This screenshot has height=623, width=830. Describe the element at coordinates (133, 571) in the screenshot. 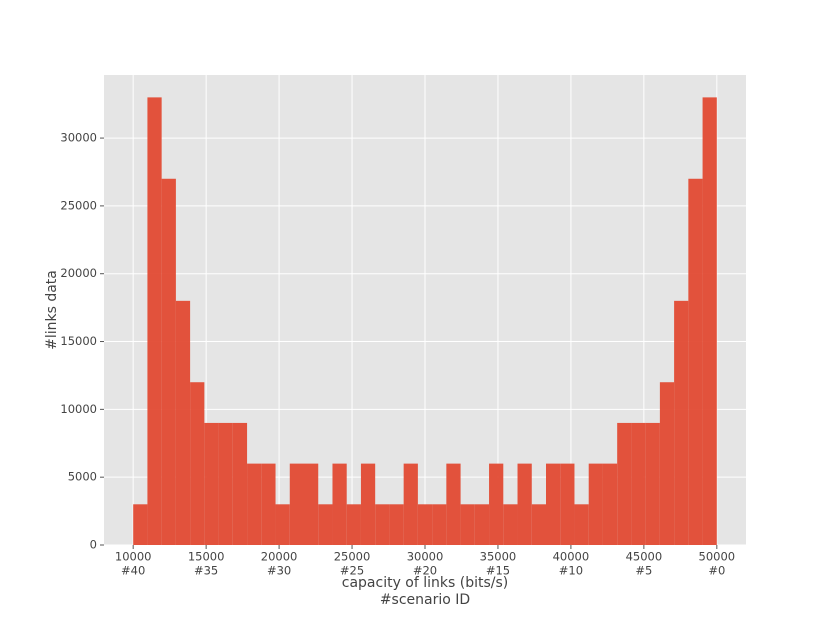

I see `x-tick-sublabel: #40` at that location.